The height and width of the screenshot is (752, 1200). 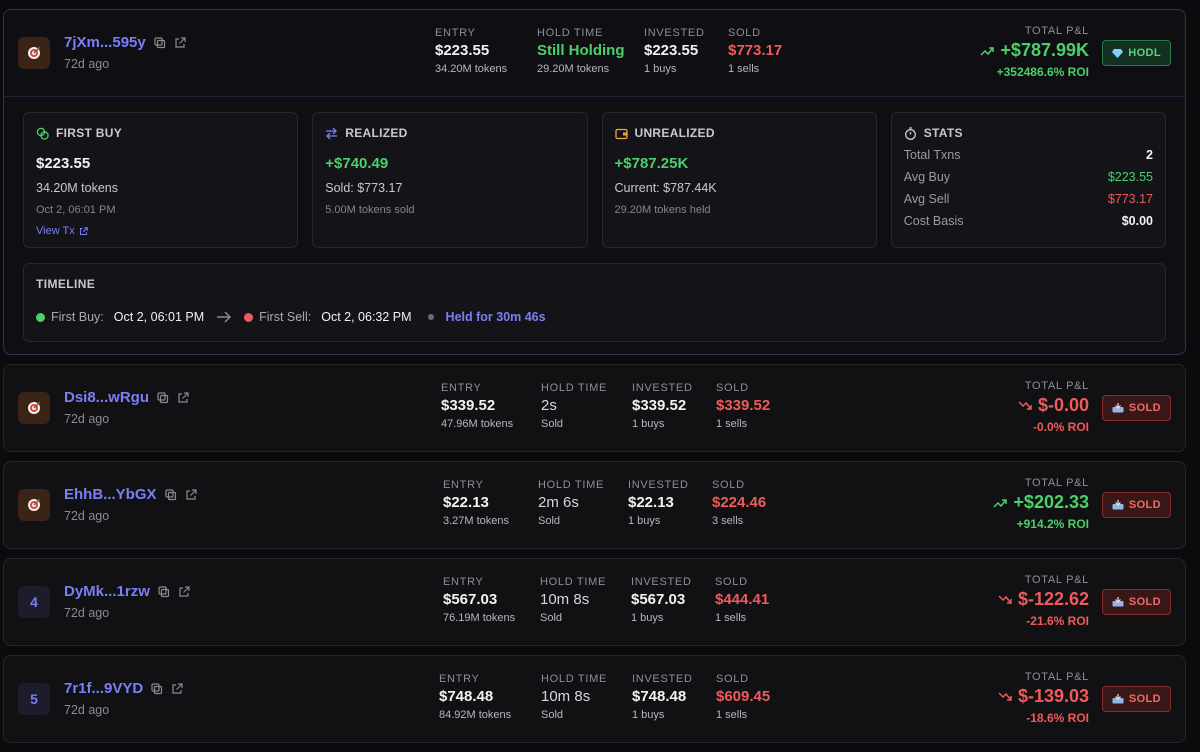 What do you see at coordinates (755, 50) in the screenshot?
I see `sold-value: $773.17` at bounding box center [755, 50].